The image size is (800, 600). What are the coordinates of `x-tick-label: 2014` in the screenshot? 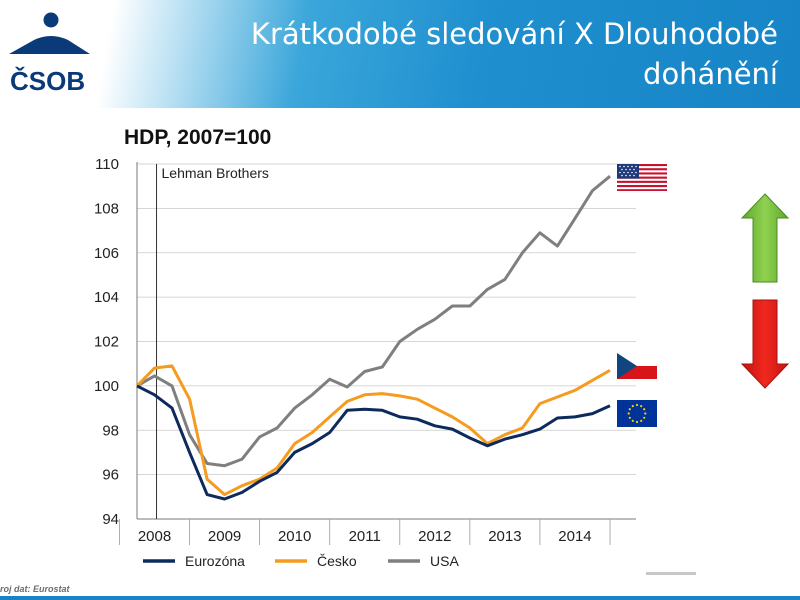 It's located at (574, 536).